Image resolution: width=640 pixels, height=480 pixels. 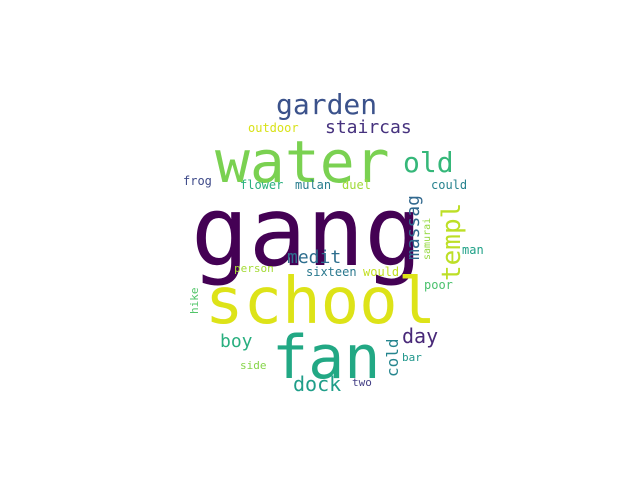 What do you see at coordinates (306, 232) in the screenshot?
I see `word-gang: gang` at bounding box center [306, 232].